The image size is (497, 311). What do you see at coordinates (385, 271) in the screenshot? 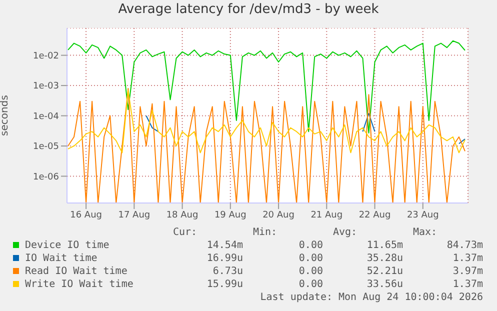
I see `text: 52.21u` at bounding box center [385, 271].